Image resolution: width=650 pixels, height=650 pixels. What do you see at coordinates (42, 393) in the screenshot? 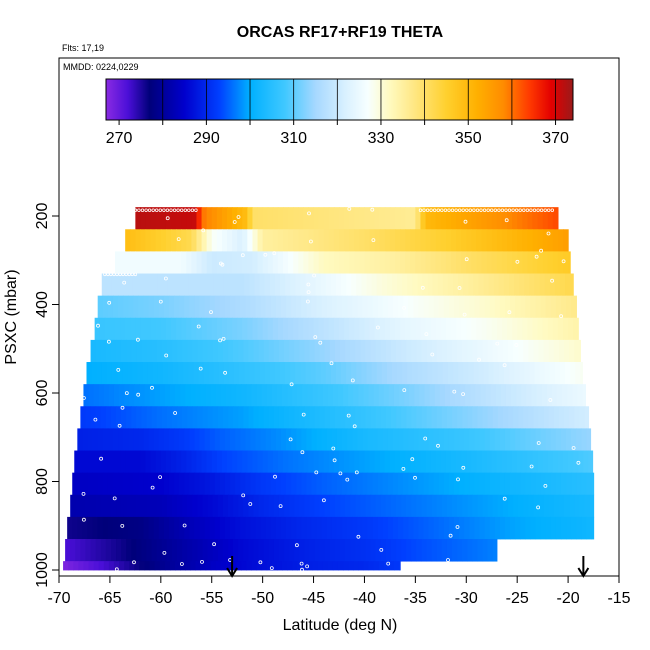
I see `y-tick-label: 600` at bounding box center [42, 393].